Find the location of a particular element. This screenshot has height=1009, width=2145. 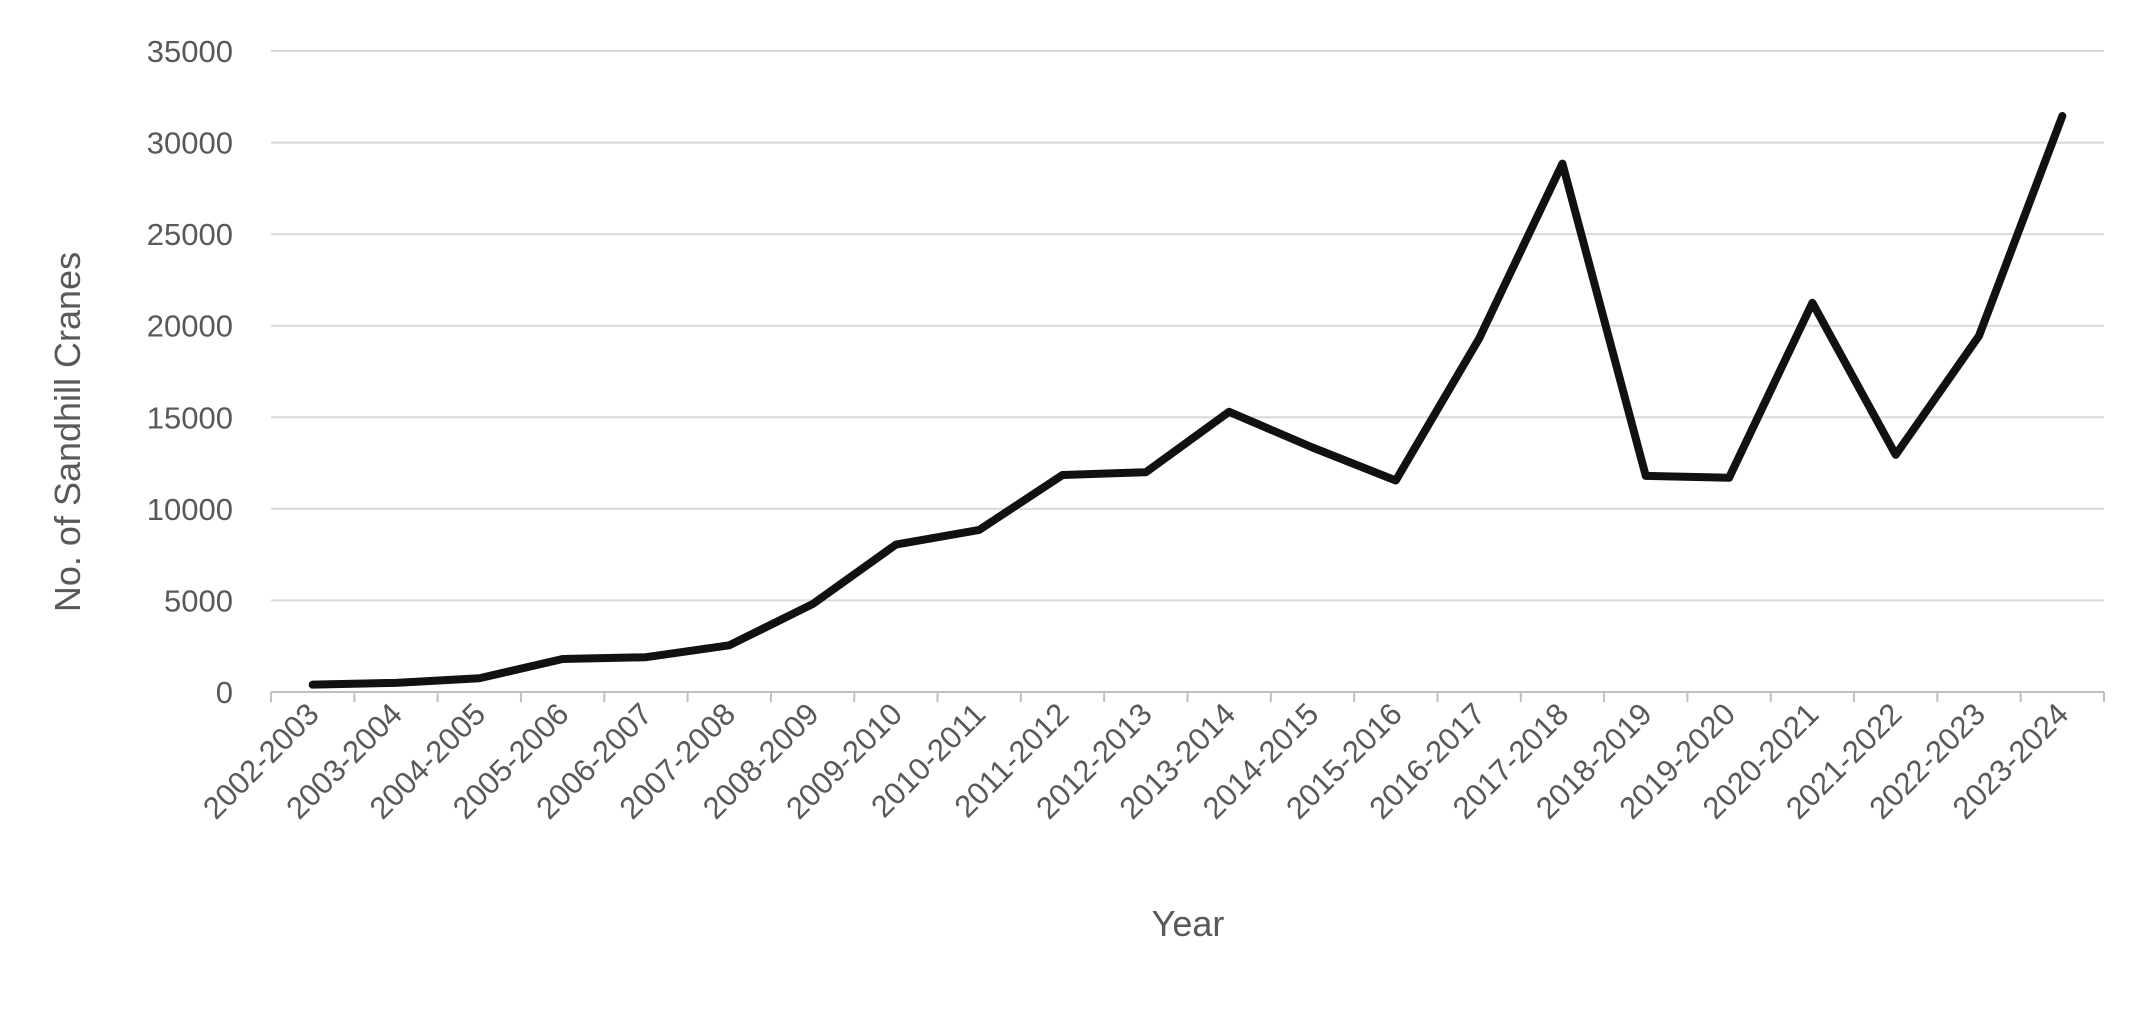

y-tick-label: 30000 is located at coordinates (190, 143).